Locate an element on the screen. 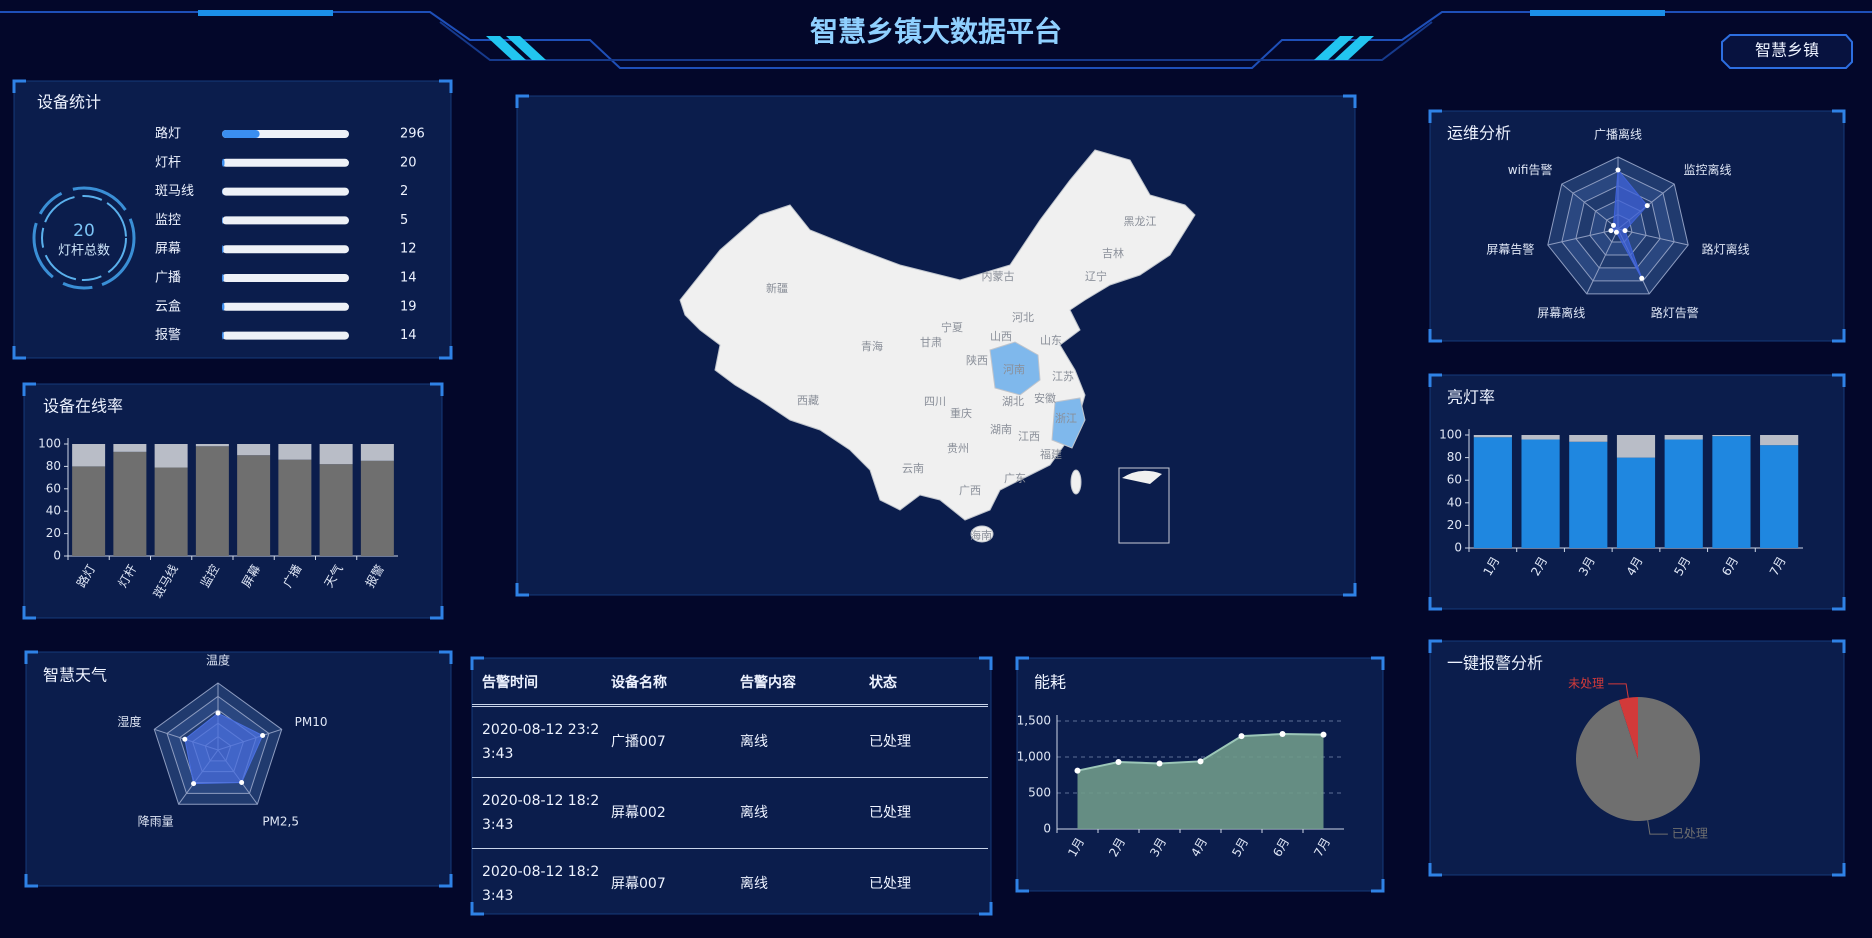  header-accent is located at coordinates (265, 13).